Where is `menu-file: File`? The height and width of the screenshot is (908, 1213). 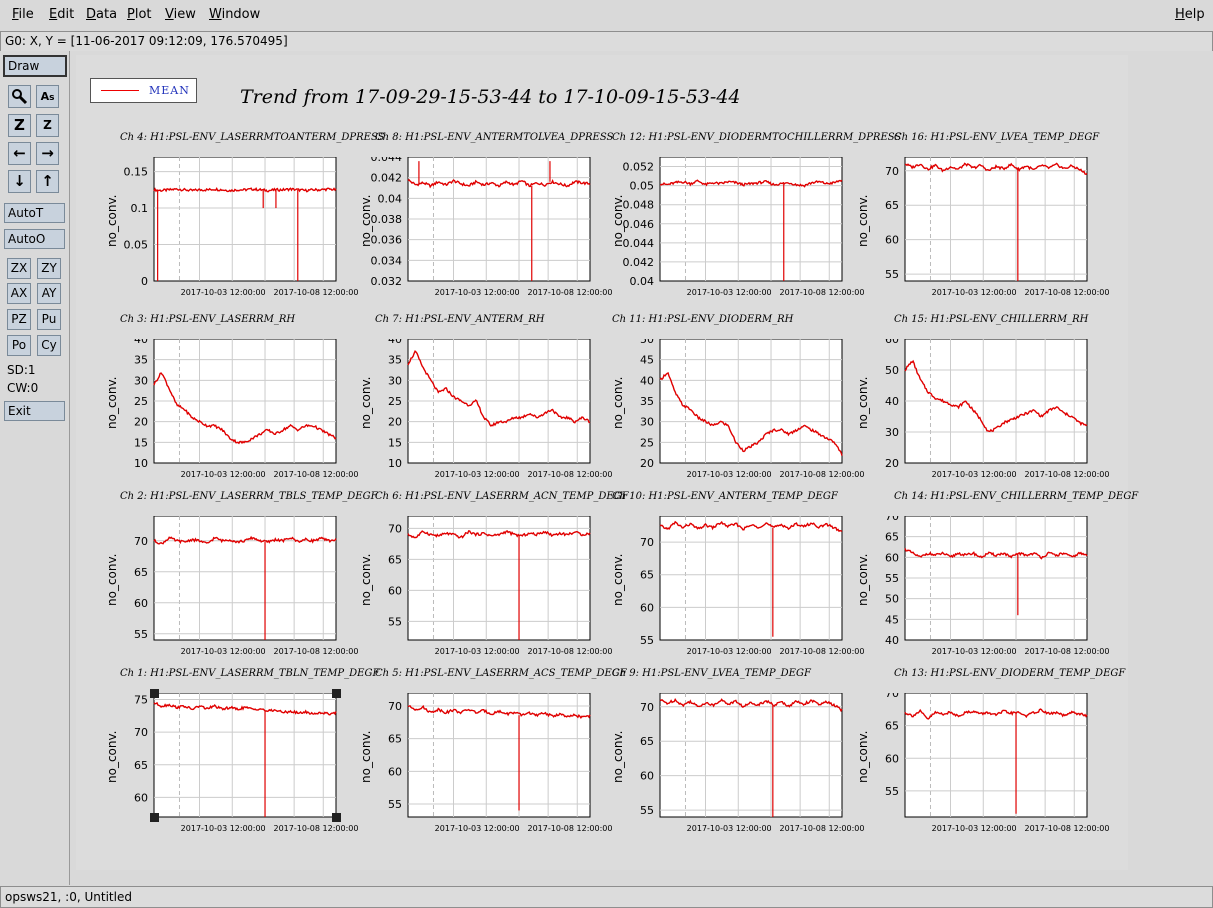
menu-file: File is located at coordinates (23, 14).